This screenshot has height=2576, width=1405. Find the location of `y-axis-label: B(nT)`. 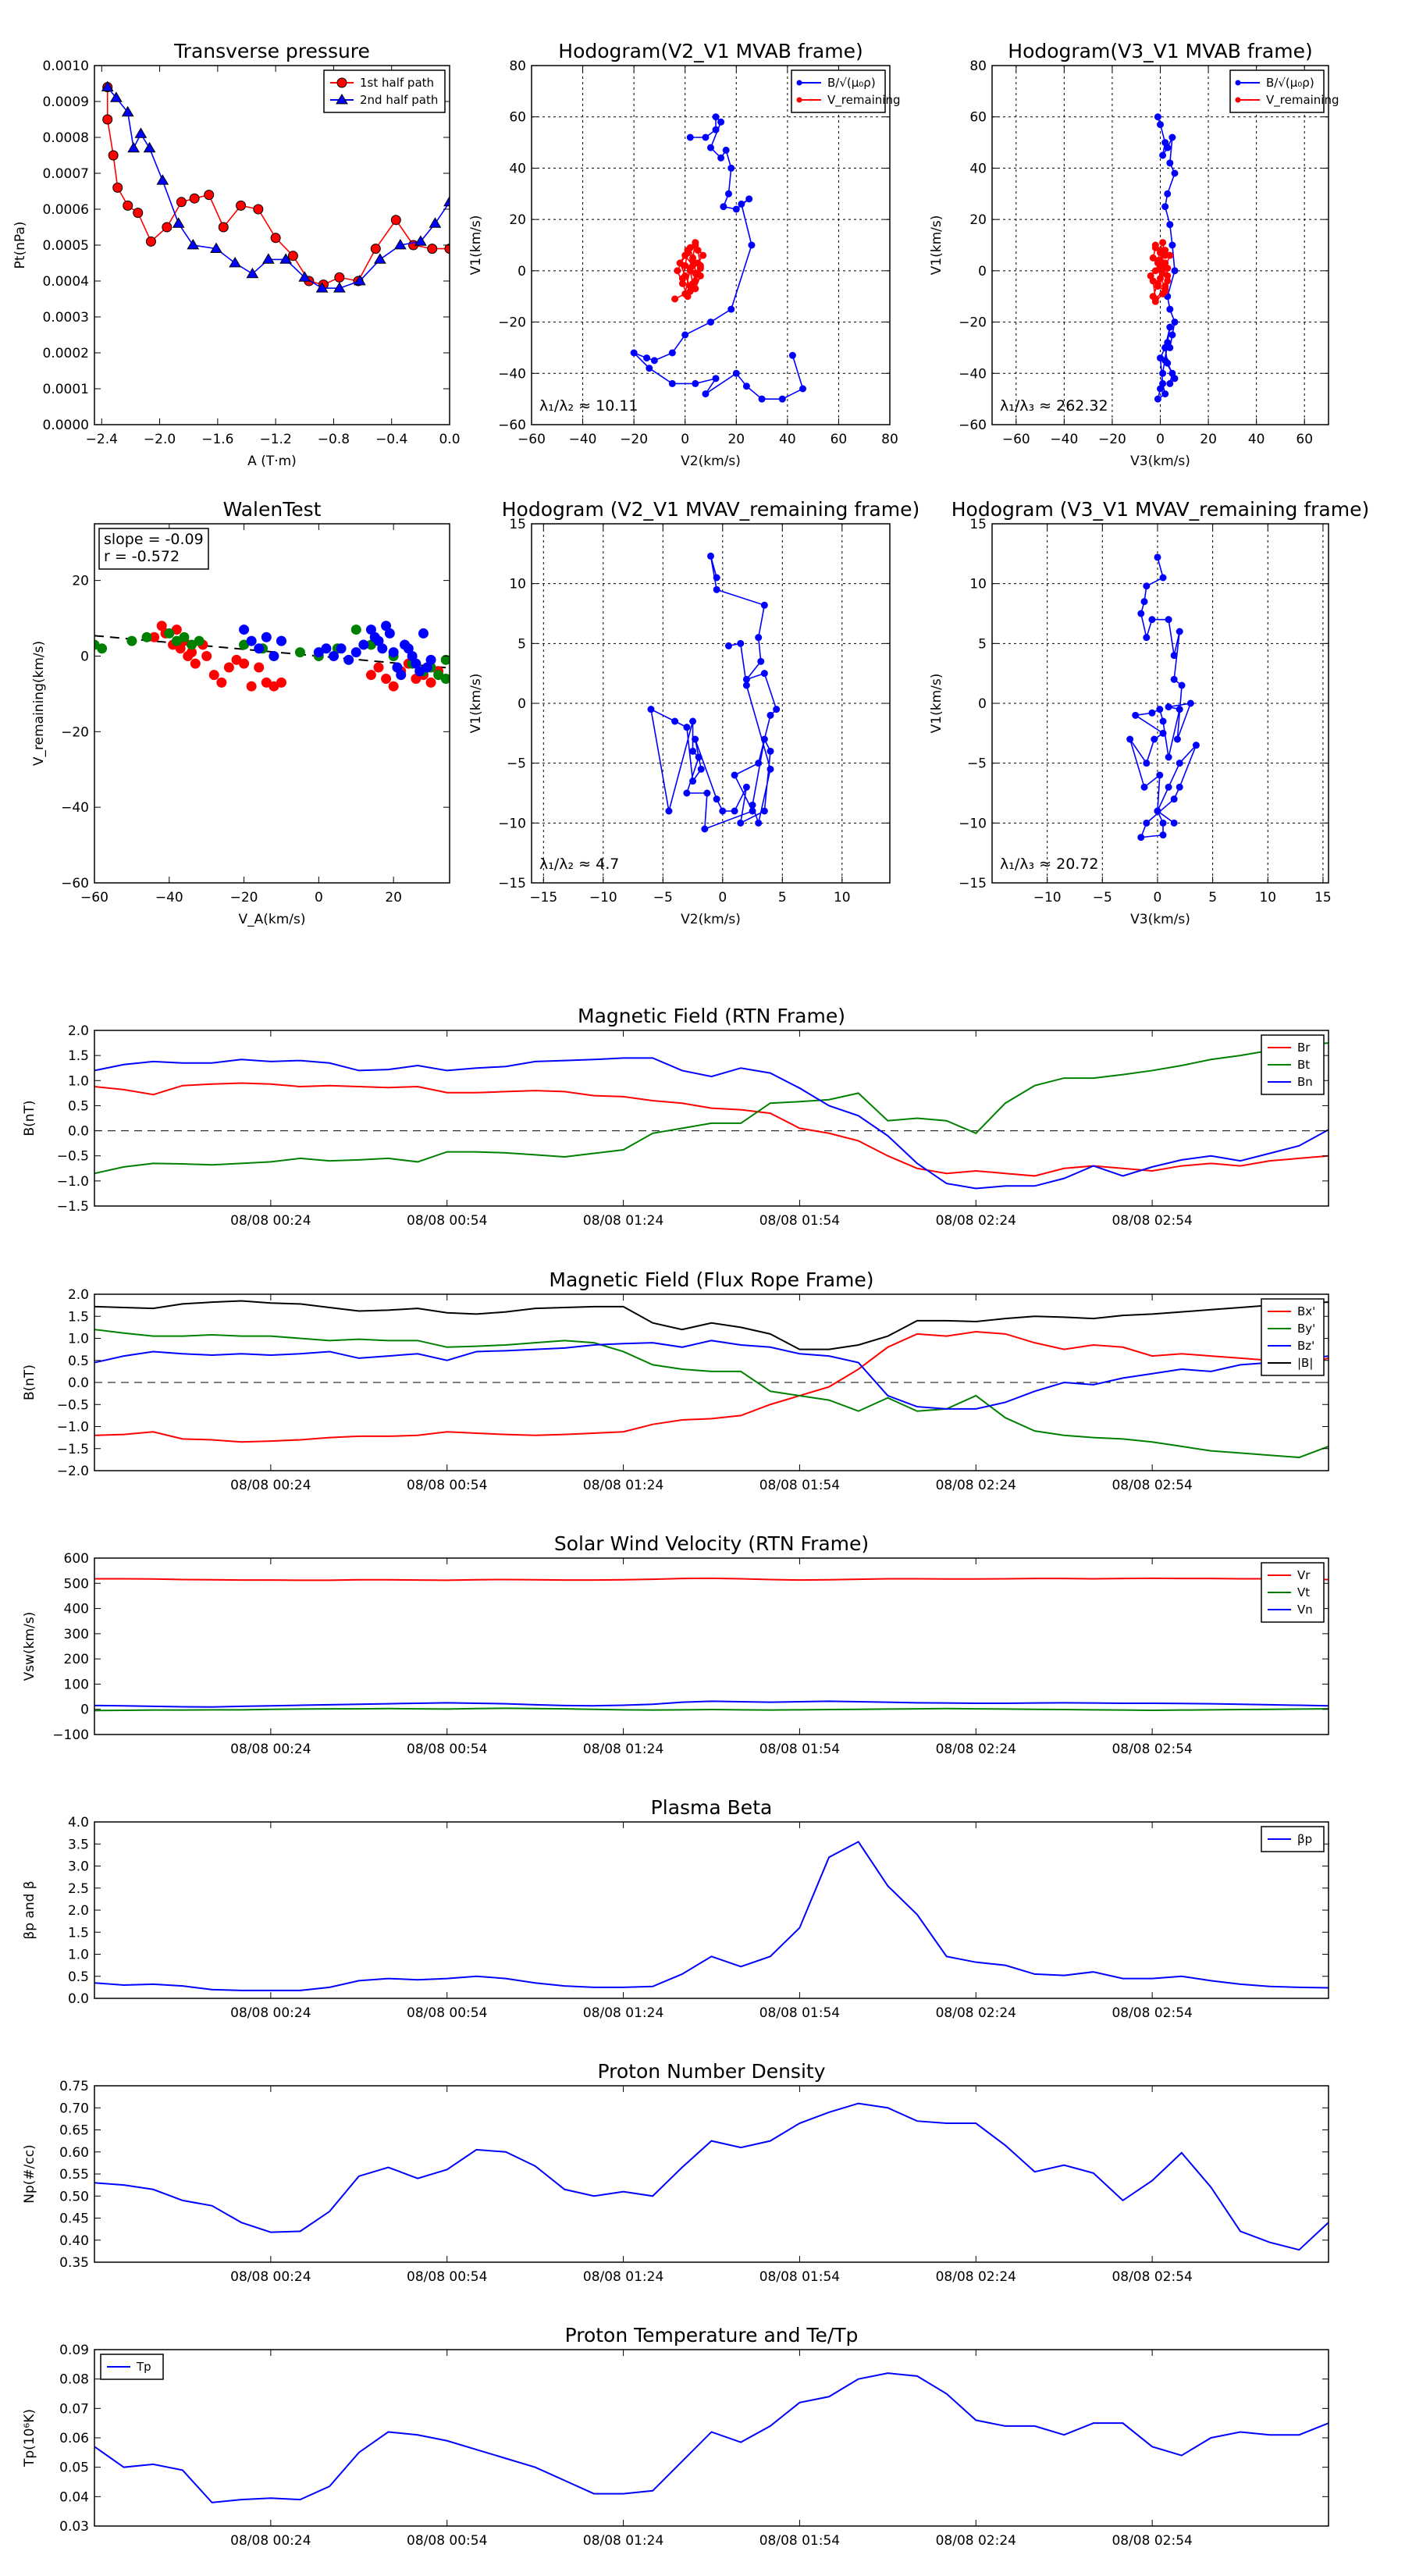

y-axis-label: B(nT) is located at coordinates (30, 1118).